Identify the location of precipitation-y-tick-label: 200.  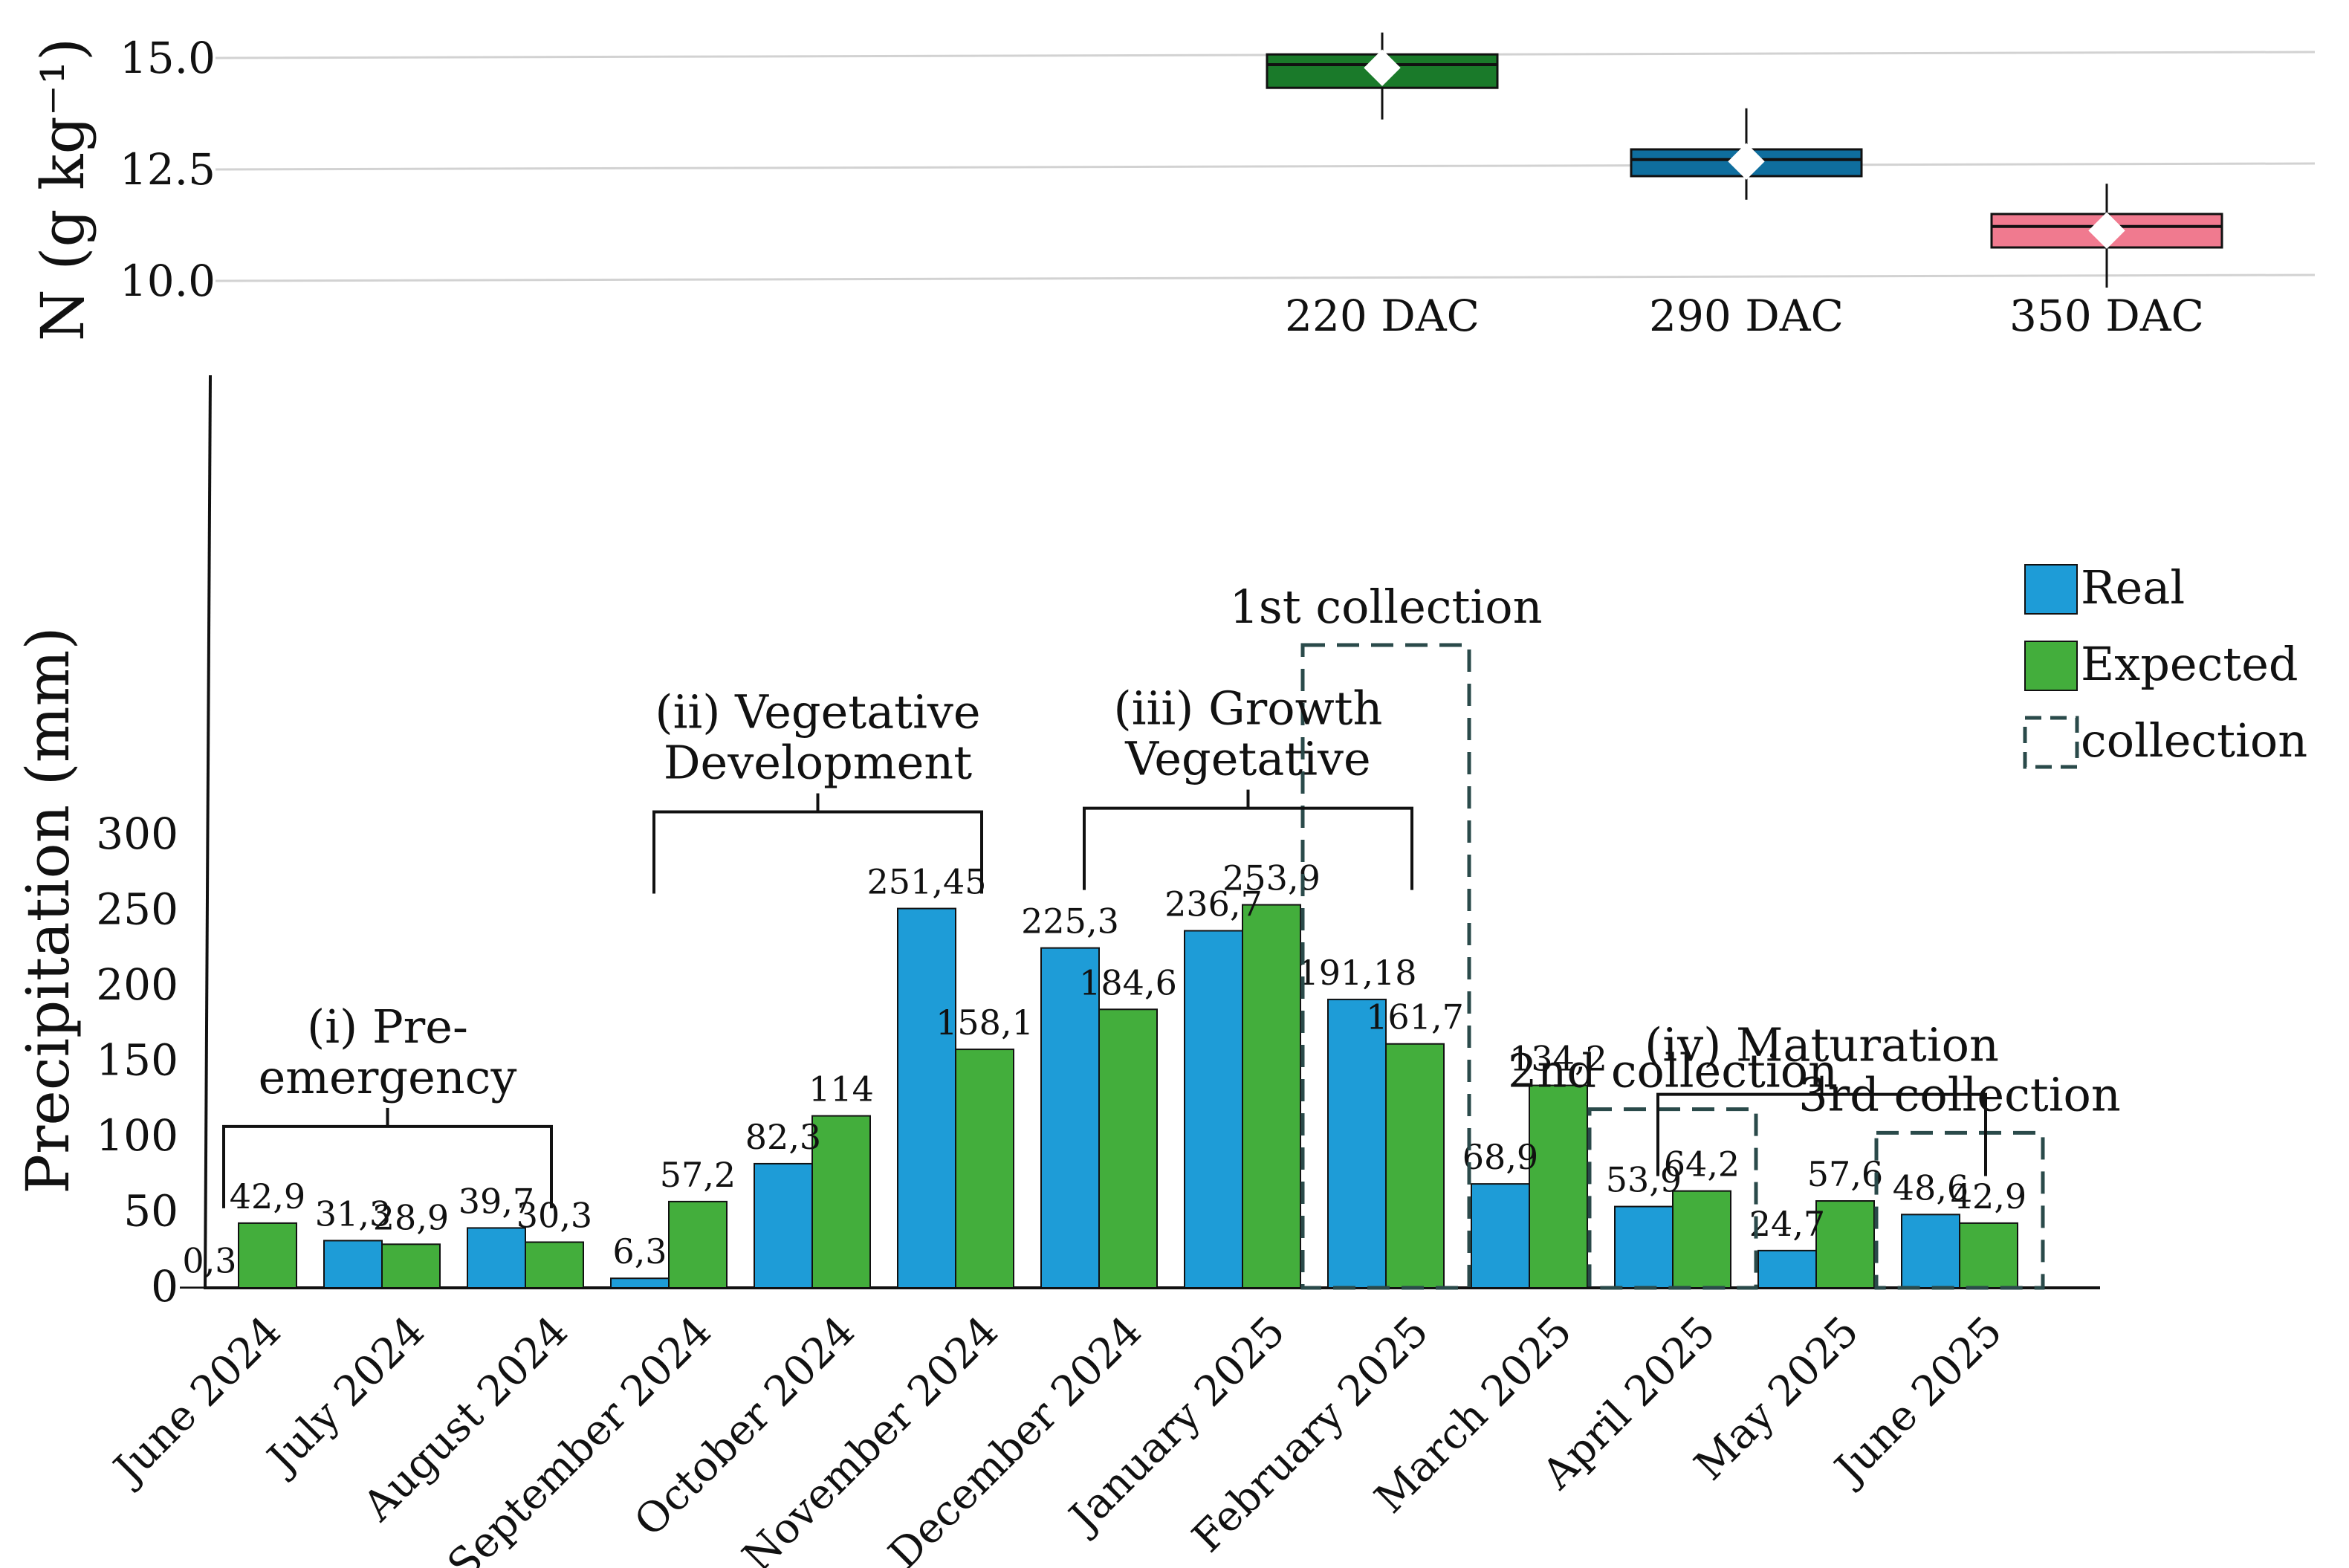
(137, 984).